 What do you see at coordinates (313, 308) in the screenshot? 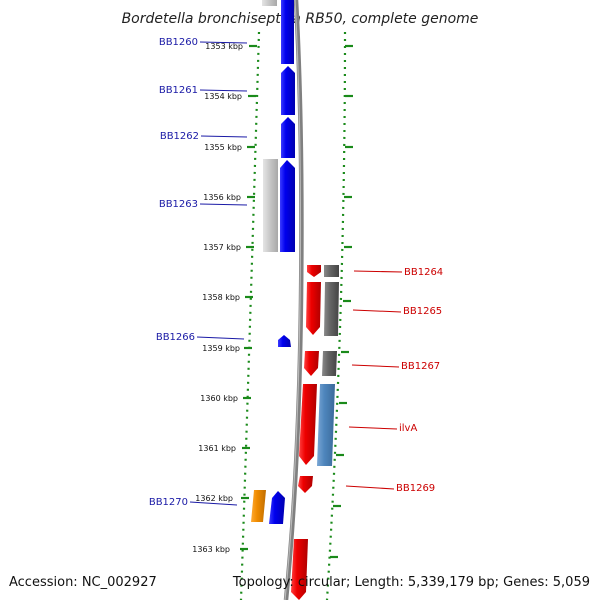
I see `gene-bb1265-feature` at bounding box center [313, 308].